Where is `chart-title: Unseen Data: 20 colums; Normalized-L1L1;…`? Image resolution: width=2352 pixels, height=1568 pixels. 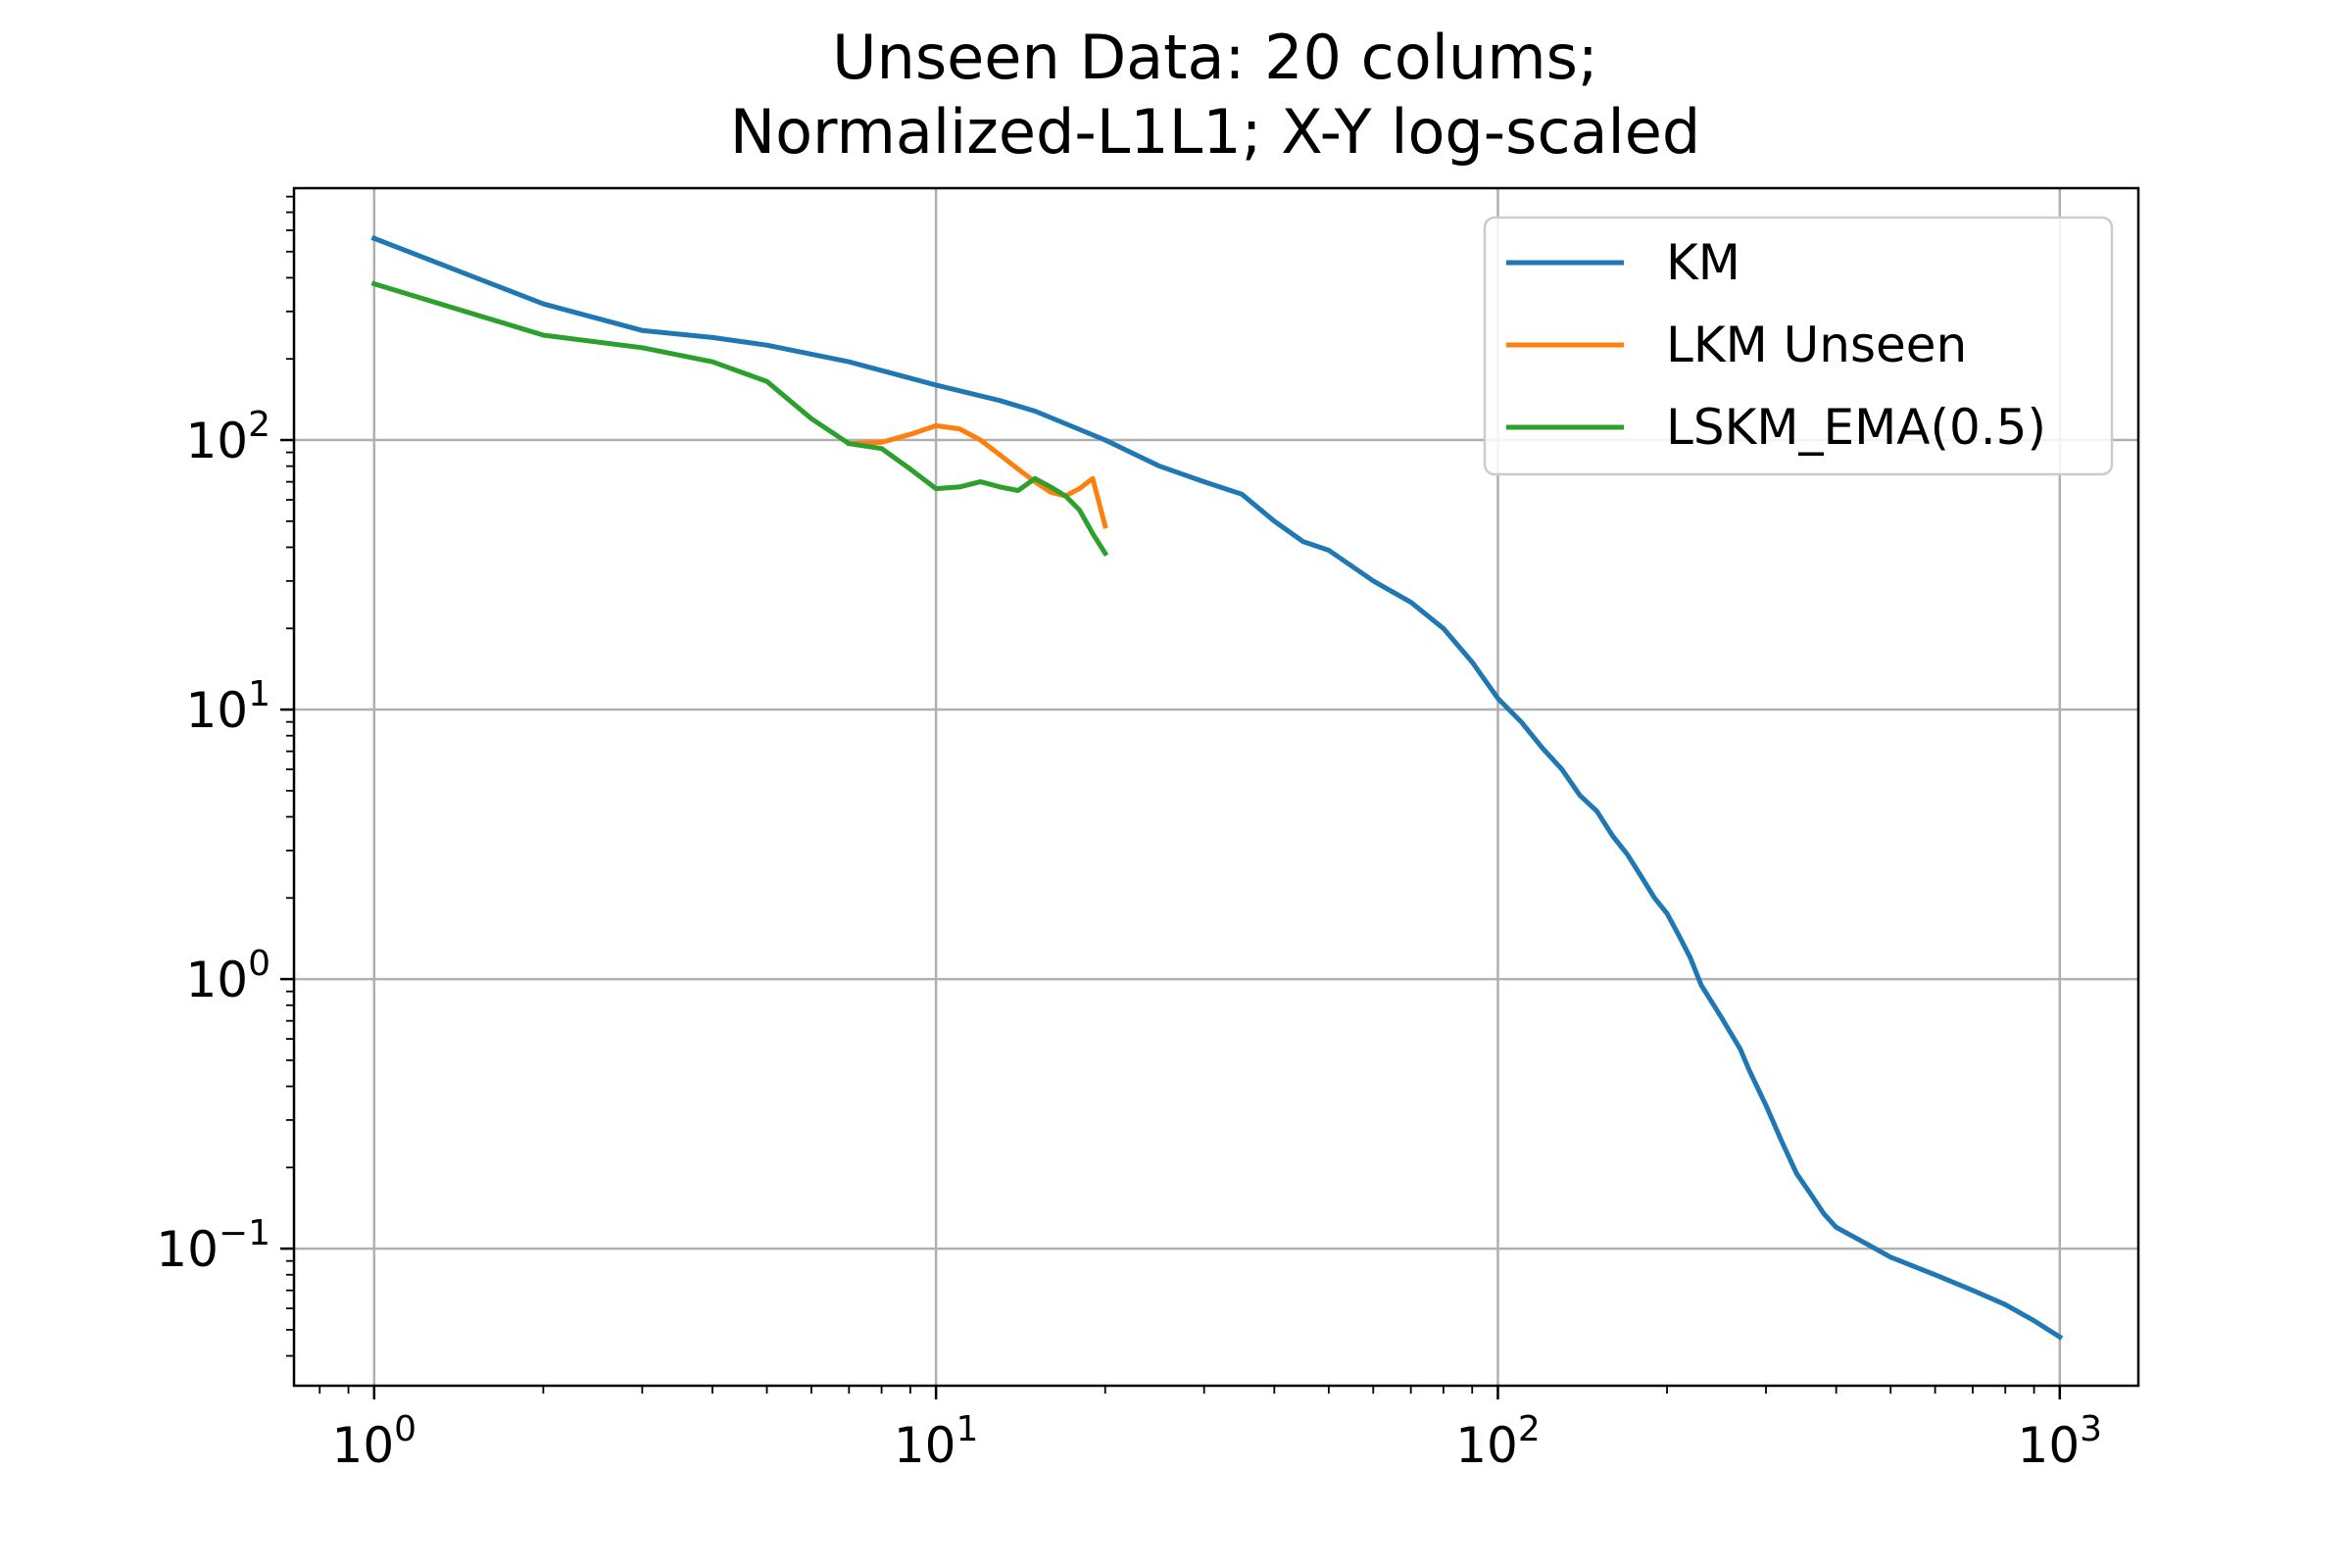 chart-title: Unseen Data: 20 colums; Normalized-L1L1;… is located at coordinates (1215, 95).